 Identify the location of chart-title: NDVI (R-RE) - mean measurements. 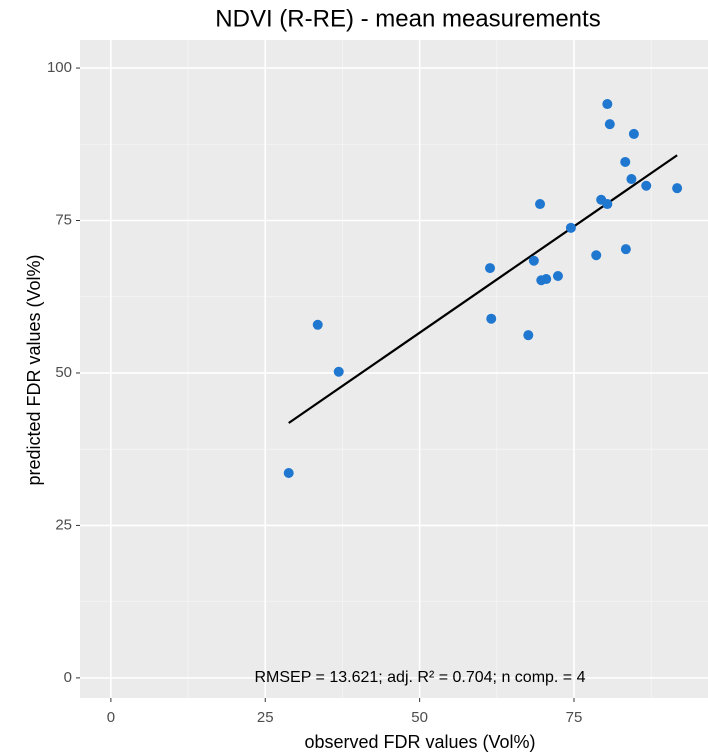
(407, 18).